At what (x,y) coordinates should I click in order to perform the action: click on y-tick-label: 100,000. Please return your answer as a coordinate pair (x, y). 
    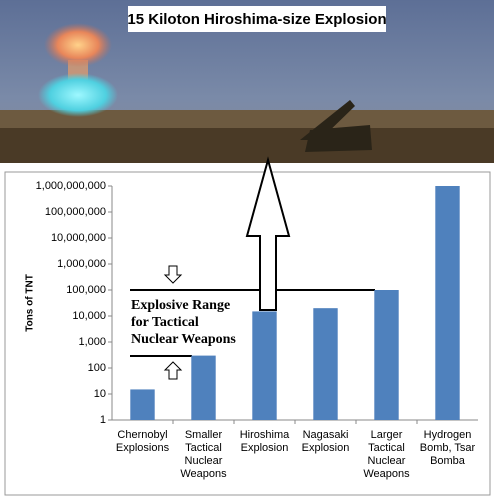
    Looking at the image, I should click on (86, 290).